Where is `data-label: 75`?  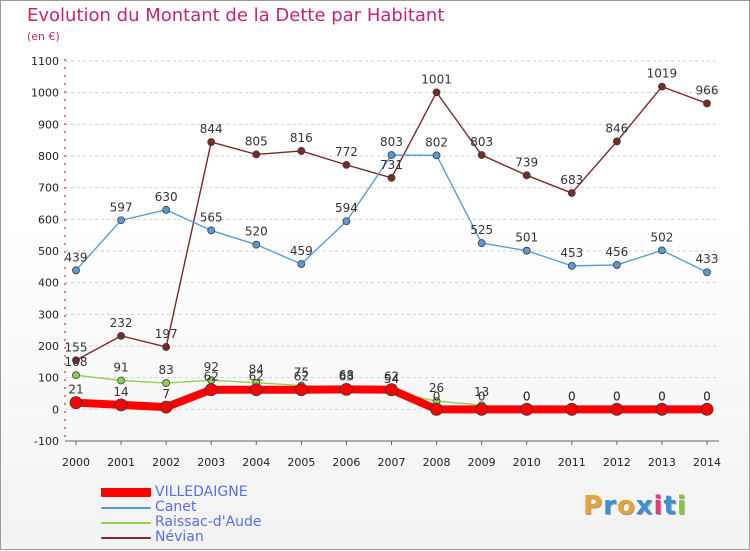 data-label: 75 is located at coordinates (301, 373).